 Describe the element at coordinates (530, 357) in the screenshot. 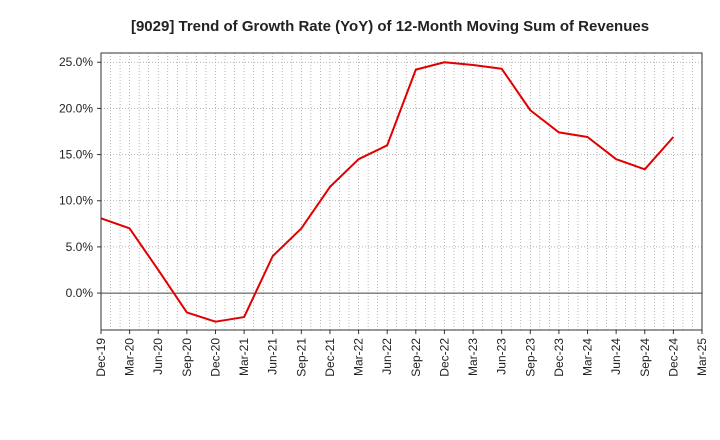

I see `x-tick-label: Sep-23` at that location.